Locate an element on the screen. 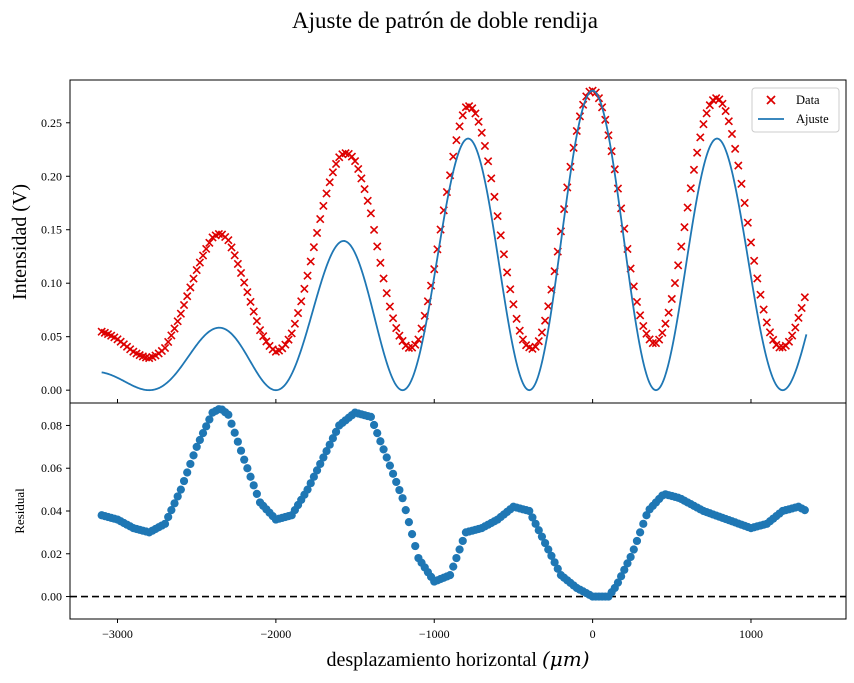 The height and width of the screenshot is (683, 854). residual-y-label: Residual is located at coordinates (19, 511).